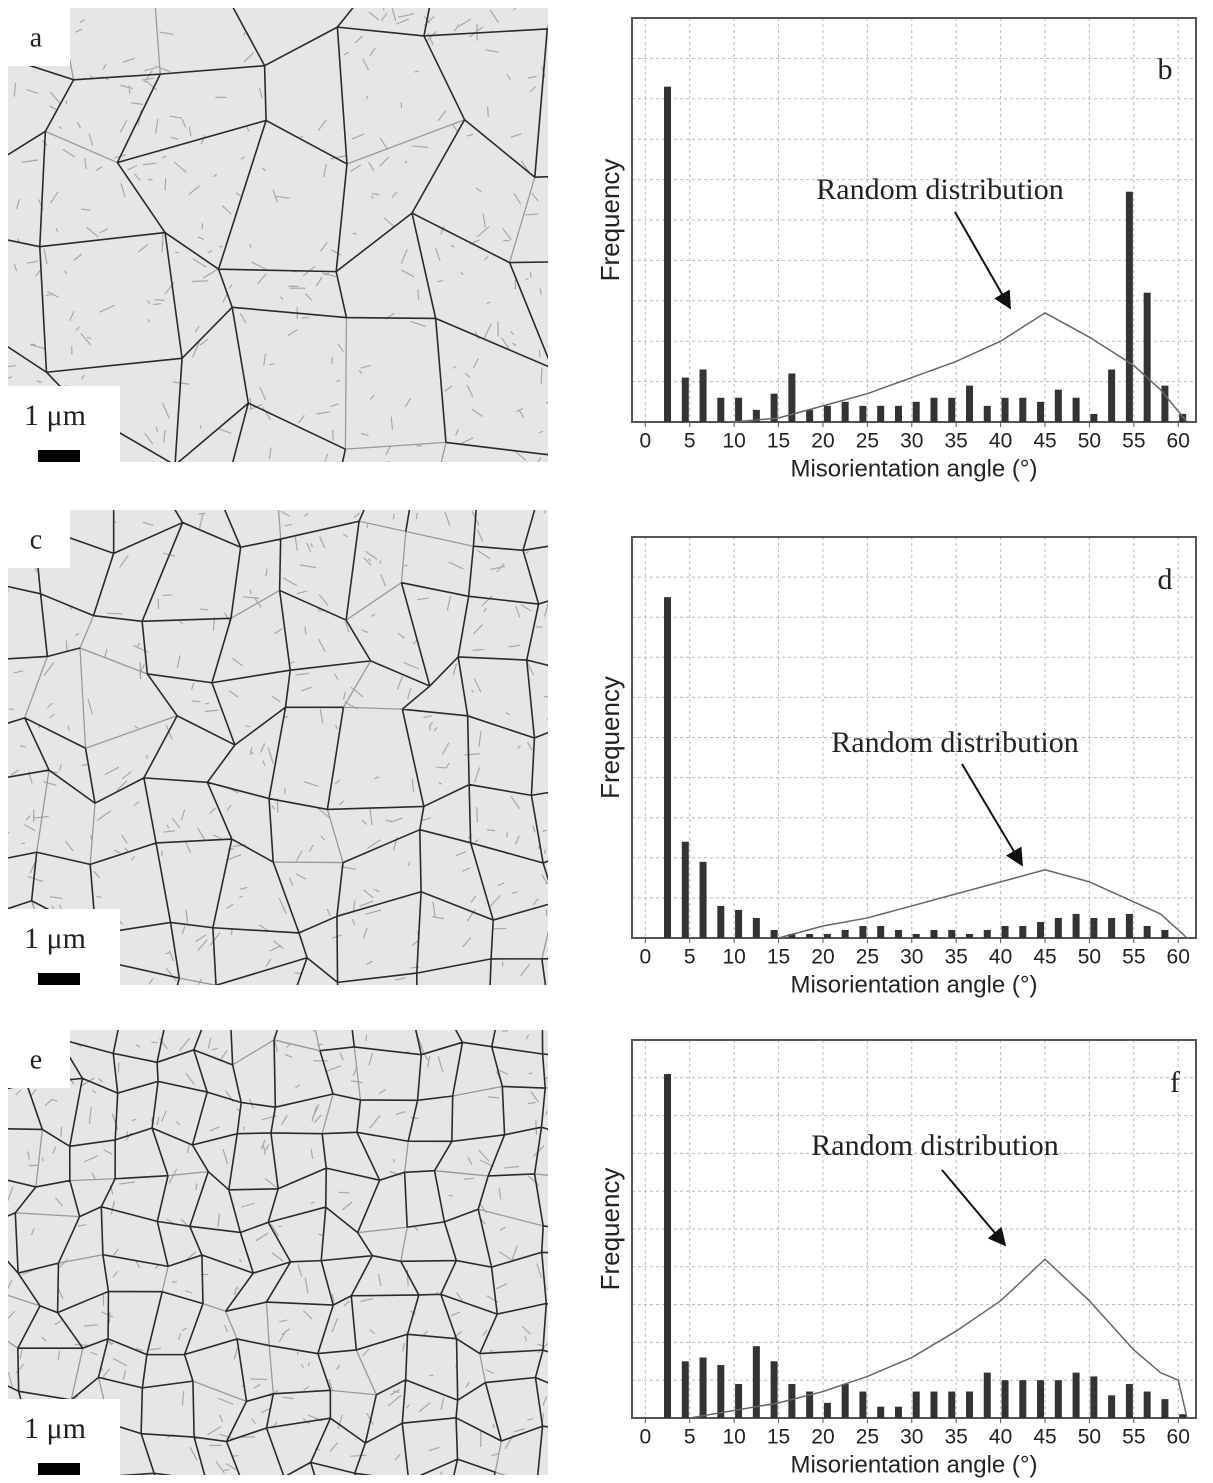 The width and height of the screenshot is (1213, 1483). Describe the element at coordinates (36, 539) in the screenshot. I see `panel-label: c` at that location.